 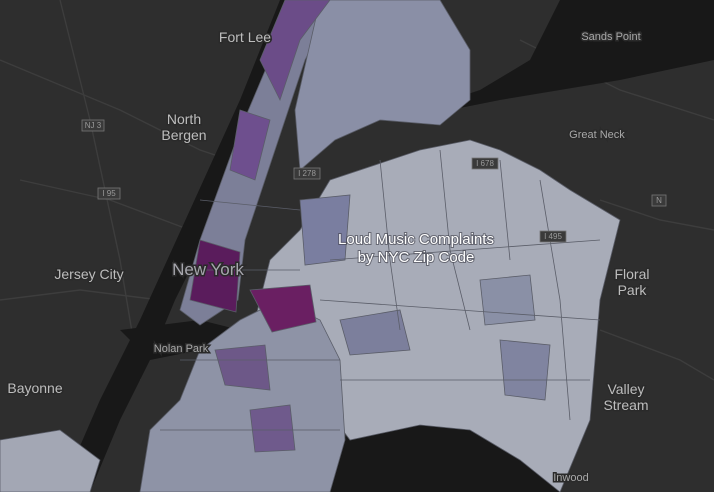 What do you see at coordinates (610, 37) in the screenshot?
I see `place-label: Sands Point` at bounding box center [610, 37].